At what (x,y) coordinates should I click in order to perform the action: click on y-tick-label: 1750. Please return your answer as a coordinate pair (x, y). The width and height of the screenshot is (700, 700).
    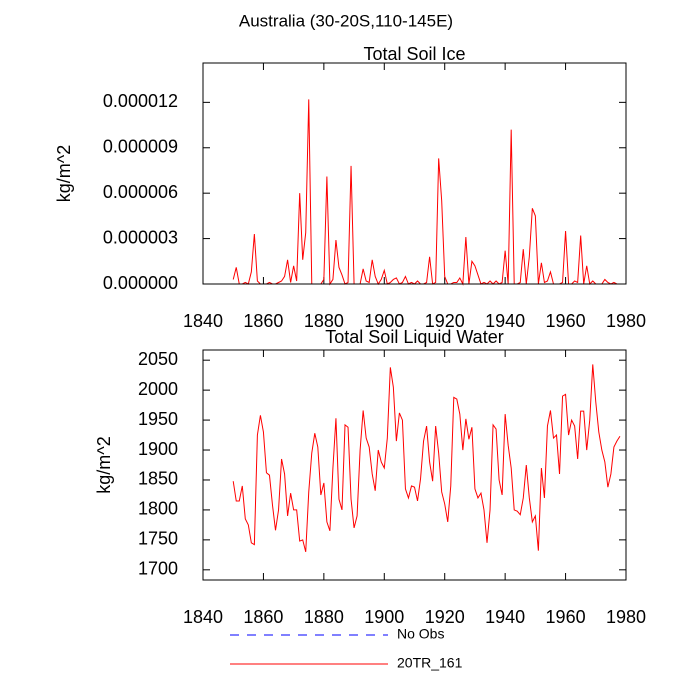
    Looking at the image, I should click on (158, 539).